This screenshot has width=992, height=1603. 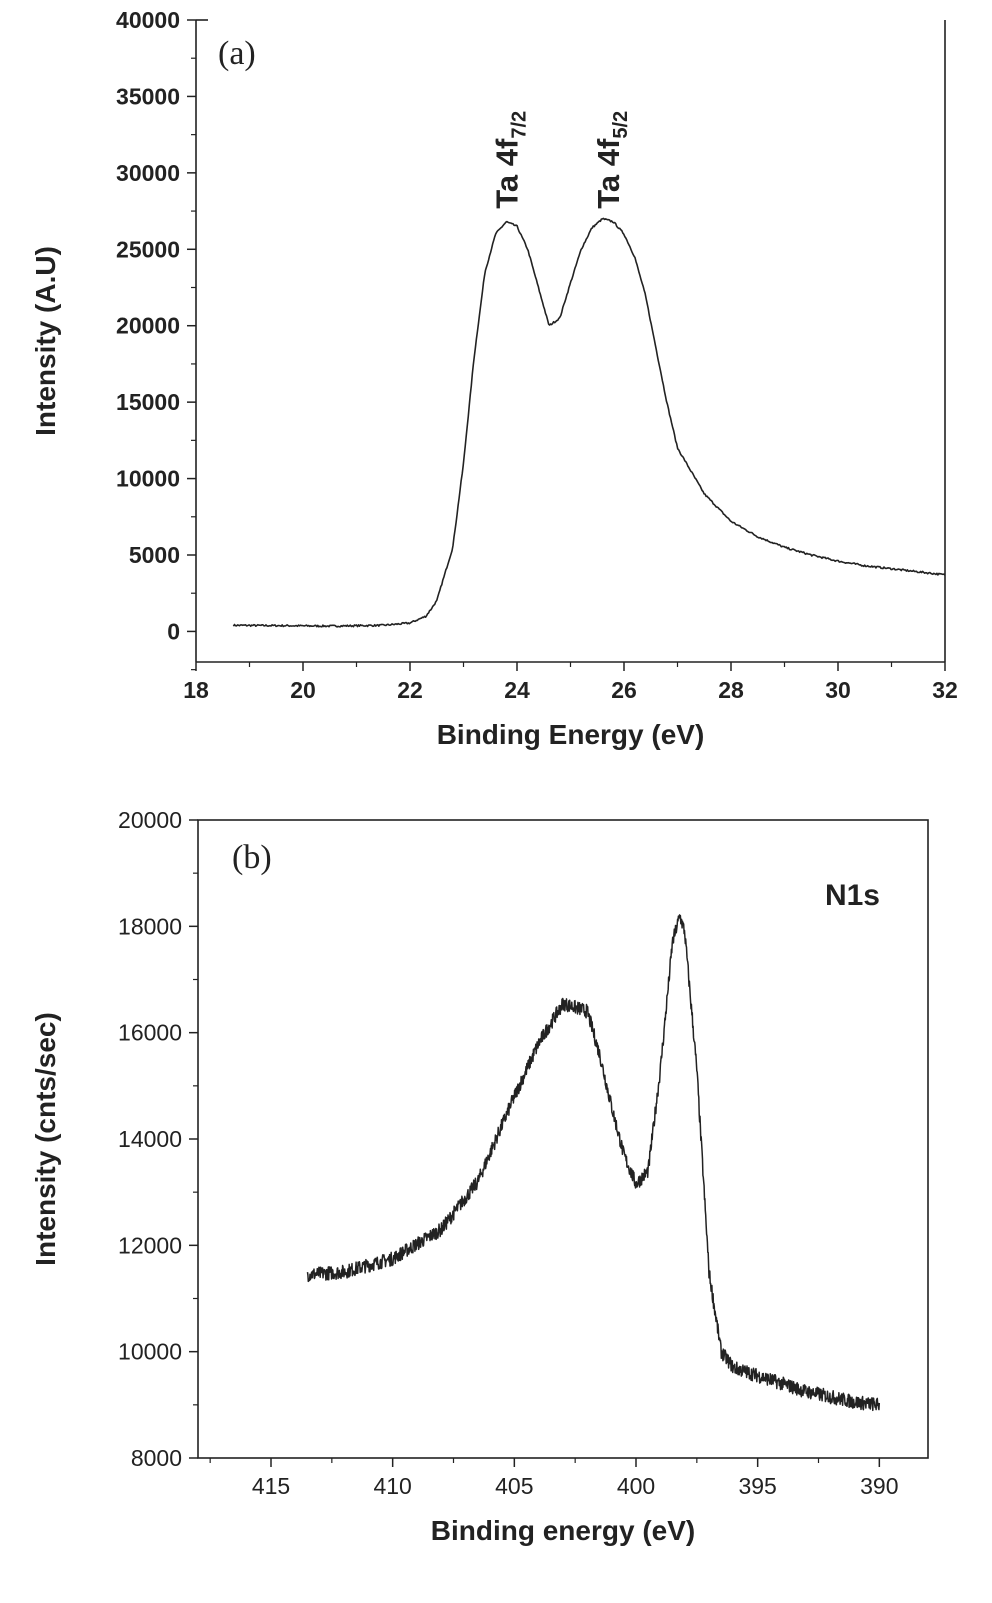 What do you see at coordinates (148, 402) in the screenshot?
I see `y-tick-label: 15000` at bounding box center [148, 402].